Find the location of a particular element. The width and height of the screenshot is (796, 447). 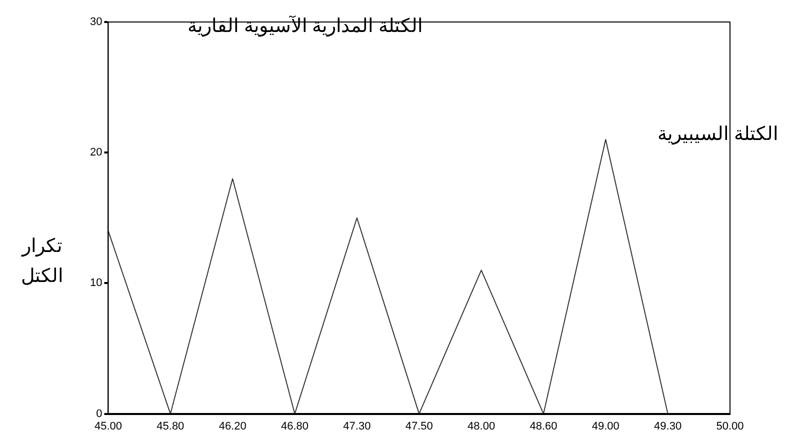

y-tick-label: 0 is located at coordinates (99, 414).